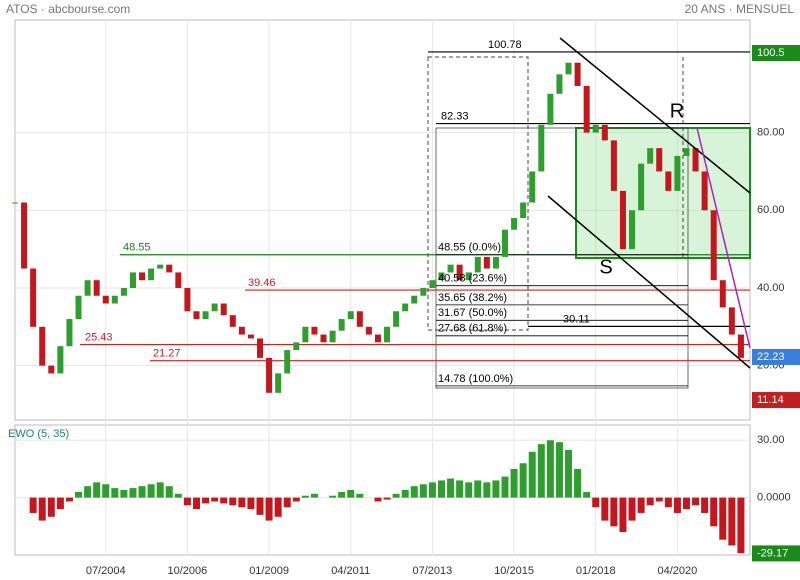 The height and width of the screenshot is (580, 800). Describe the element at coordinates (106, 571) in the screenshot. I see `x-tick-label: 07/2004` at that location.